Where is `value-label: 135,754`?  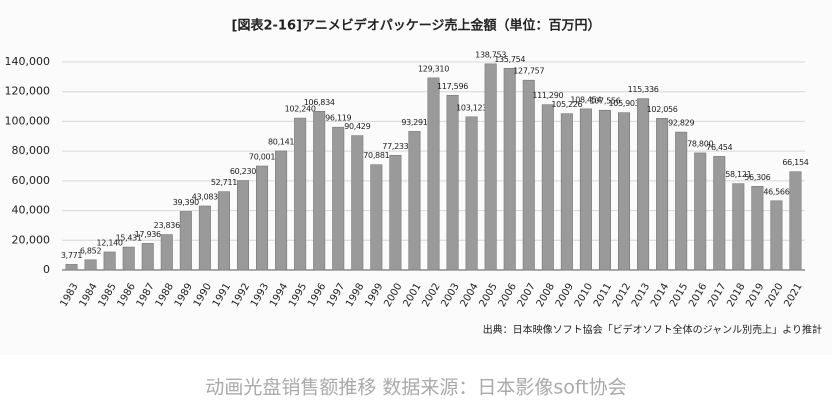 value-label: 135,754 is located at coordinates (509, 59).